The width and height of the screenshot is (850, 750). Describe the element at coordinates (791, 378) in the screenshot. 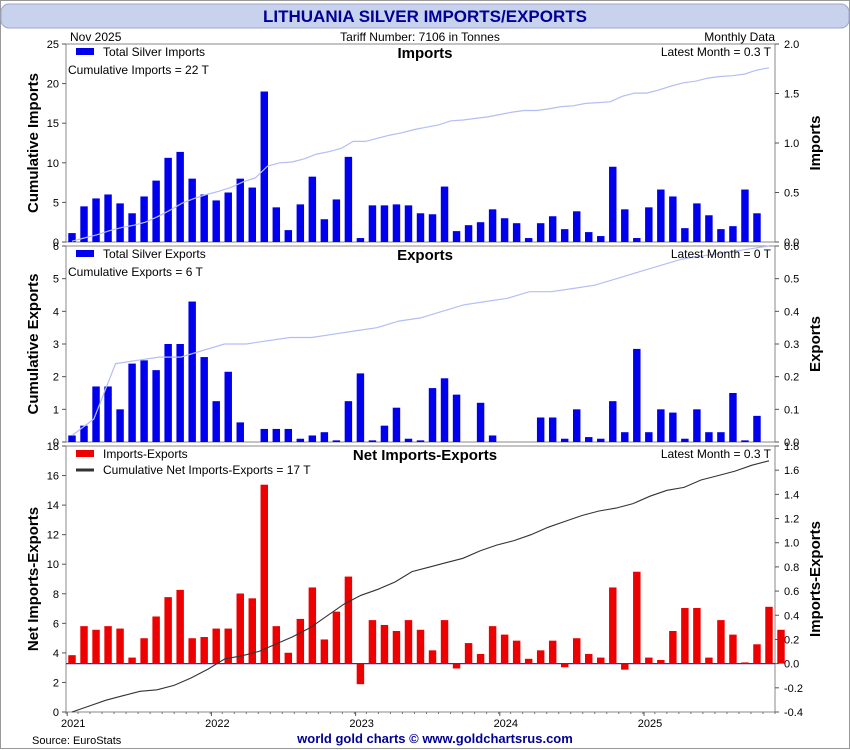

I see `exports-right-tick-label: 0.2` at that location.